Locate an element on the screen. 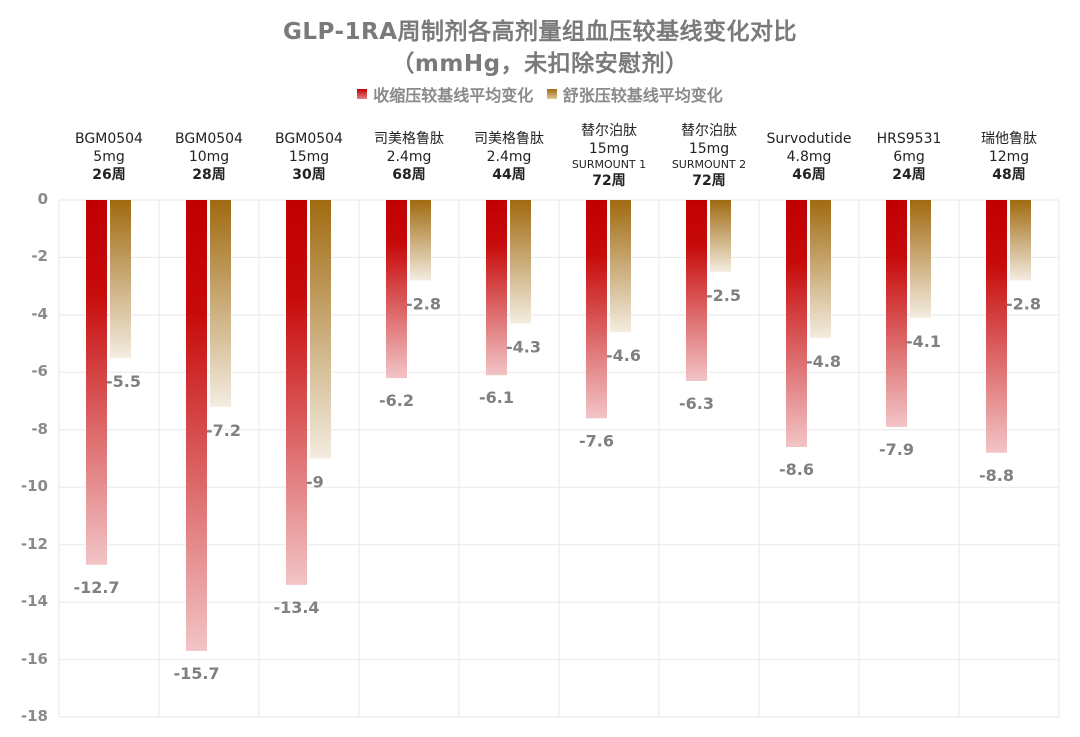  y-tick-label: -18 is located at coordinates (34, 716).